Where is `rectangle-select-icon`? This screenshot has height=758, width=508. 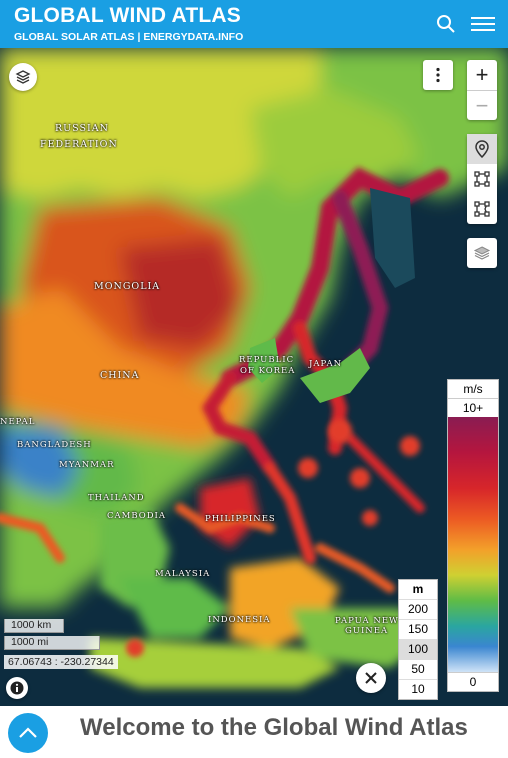 rectangle-select-icon is located at coordinates (482, 179).